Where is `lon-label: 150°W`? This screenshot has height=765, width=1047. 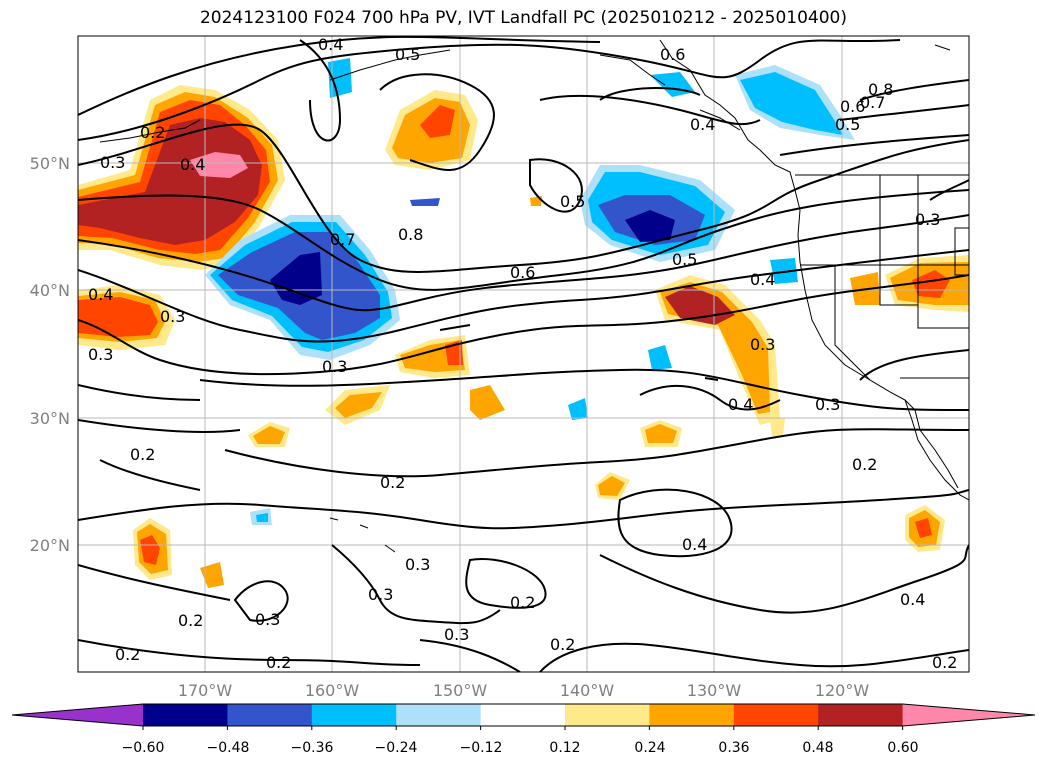
lon-label: 150°W is located at coordinates (460, 690).